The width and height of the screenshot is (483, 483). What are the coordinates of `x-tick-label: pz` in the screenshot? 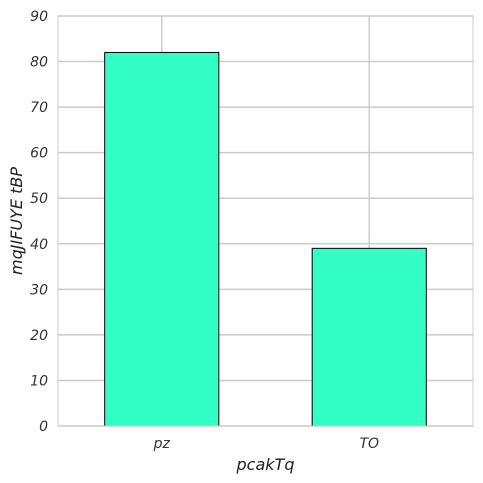 It's located at (162, 444).